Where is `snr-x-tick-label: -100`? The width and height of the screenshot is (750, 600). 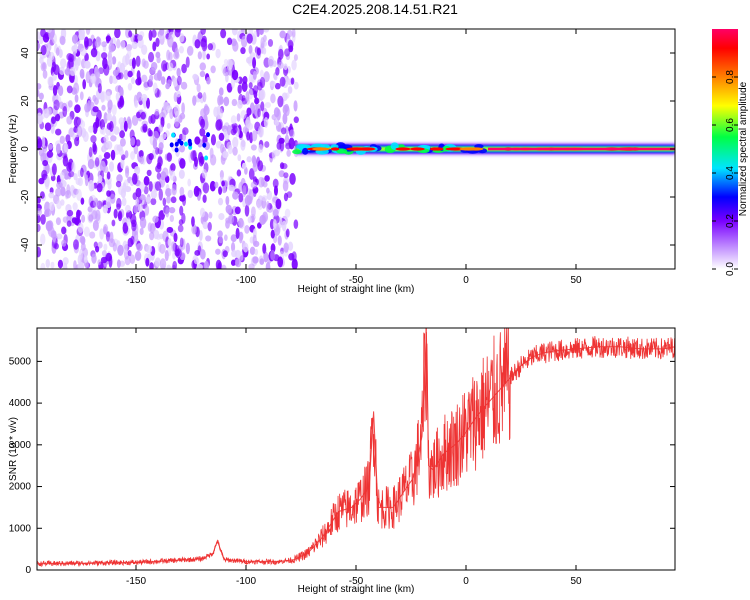 snr-x-tick-label: -100 is located at coordinates (246, 581).